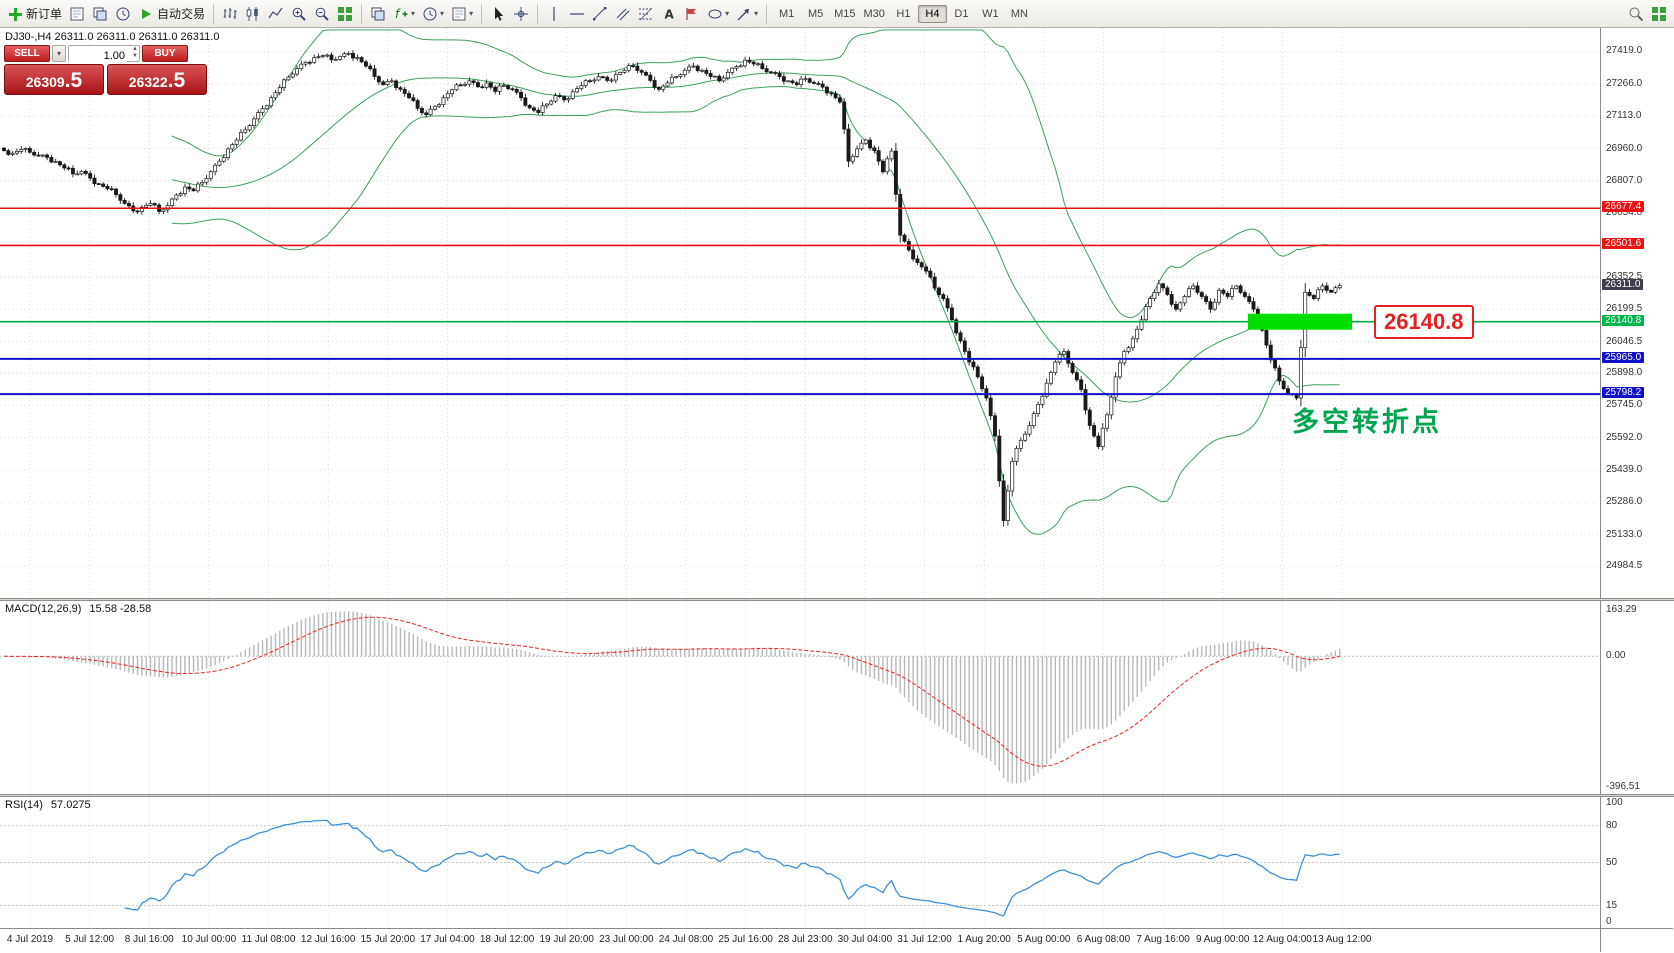  I want to click on rsi-chart-canvas, so click(800, 862).